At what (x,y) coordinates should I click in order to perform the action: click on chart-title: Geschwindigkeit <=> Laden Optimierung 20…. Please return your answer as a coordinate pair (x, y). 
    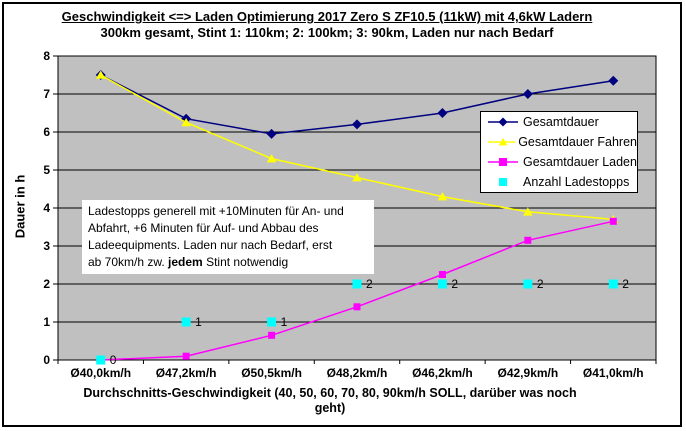
    Looking at the image, I should click on (327, 16).